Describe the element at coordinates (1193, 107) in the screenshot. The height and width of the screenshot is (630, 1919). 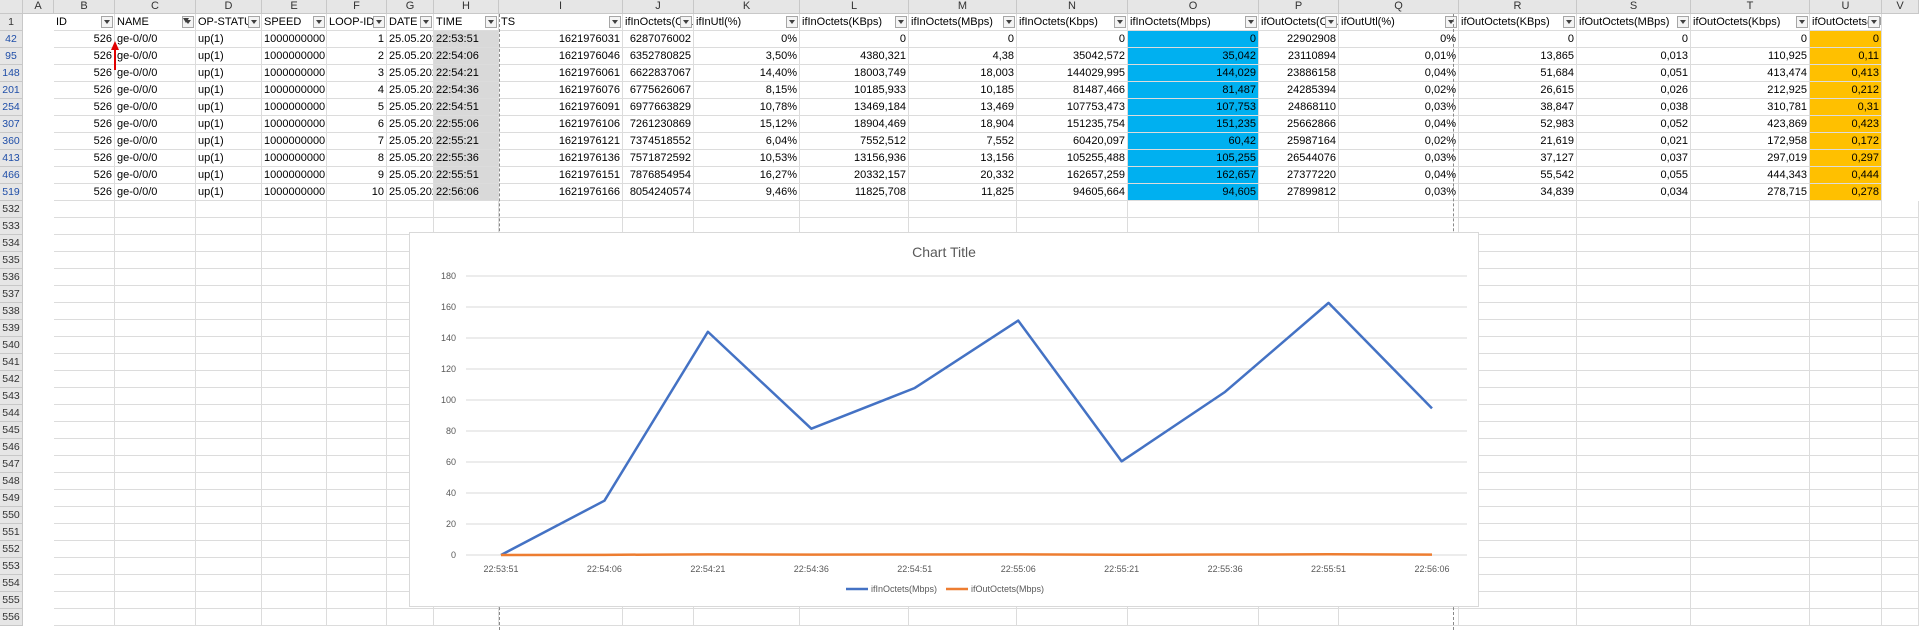
I see `table-cell: 107,753` at that location.